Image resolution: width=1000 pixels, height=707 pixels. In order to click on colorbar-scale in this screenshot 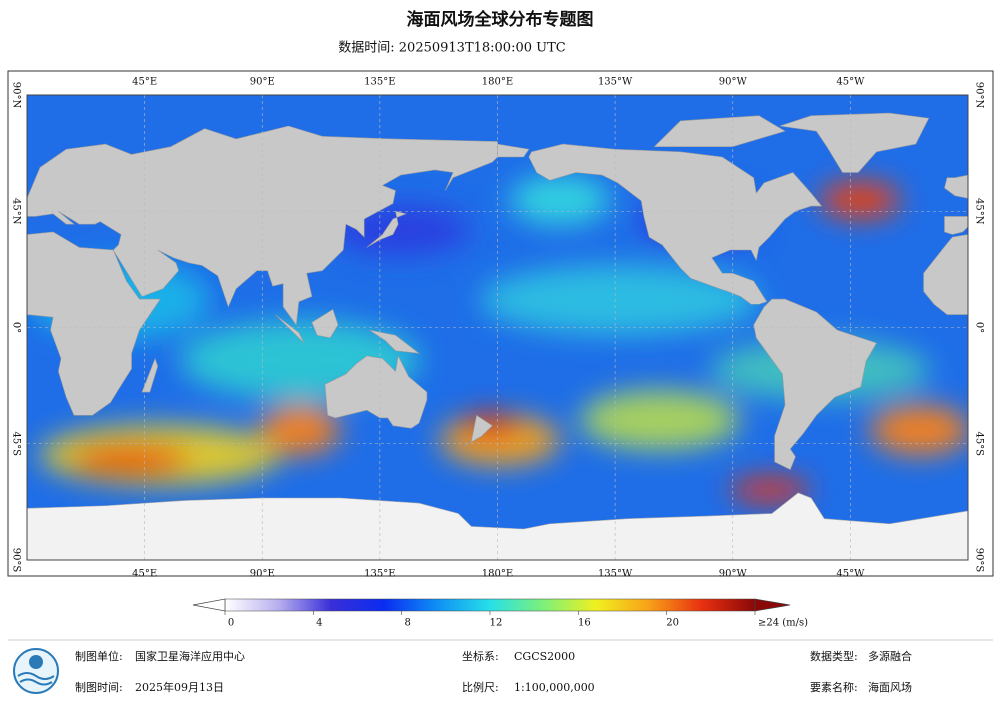, I will do `click(490, 605)`.